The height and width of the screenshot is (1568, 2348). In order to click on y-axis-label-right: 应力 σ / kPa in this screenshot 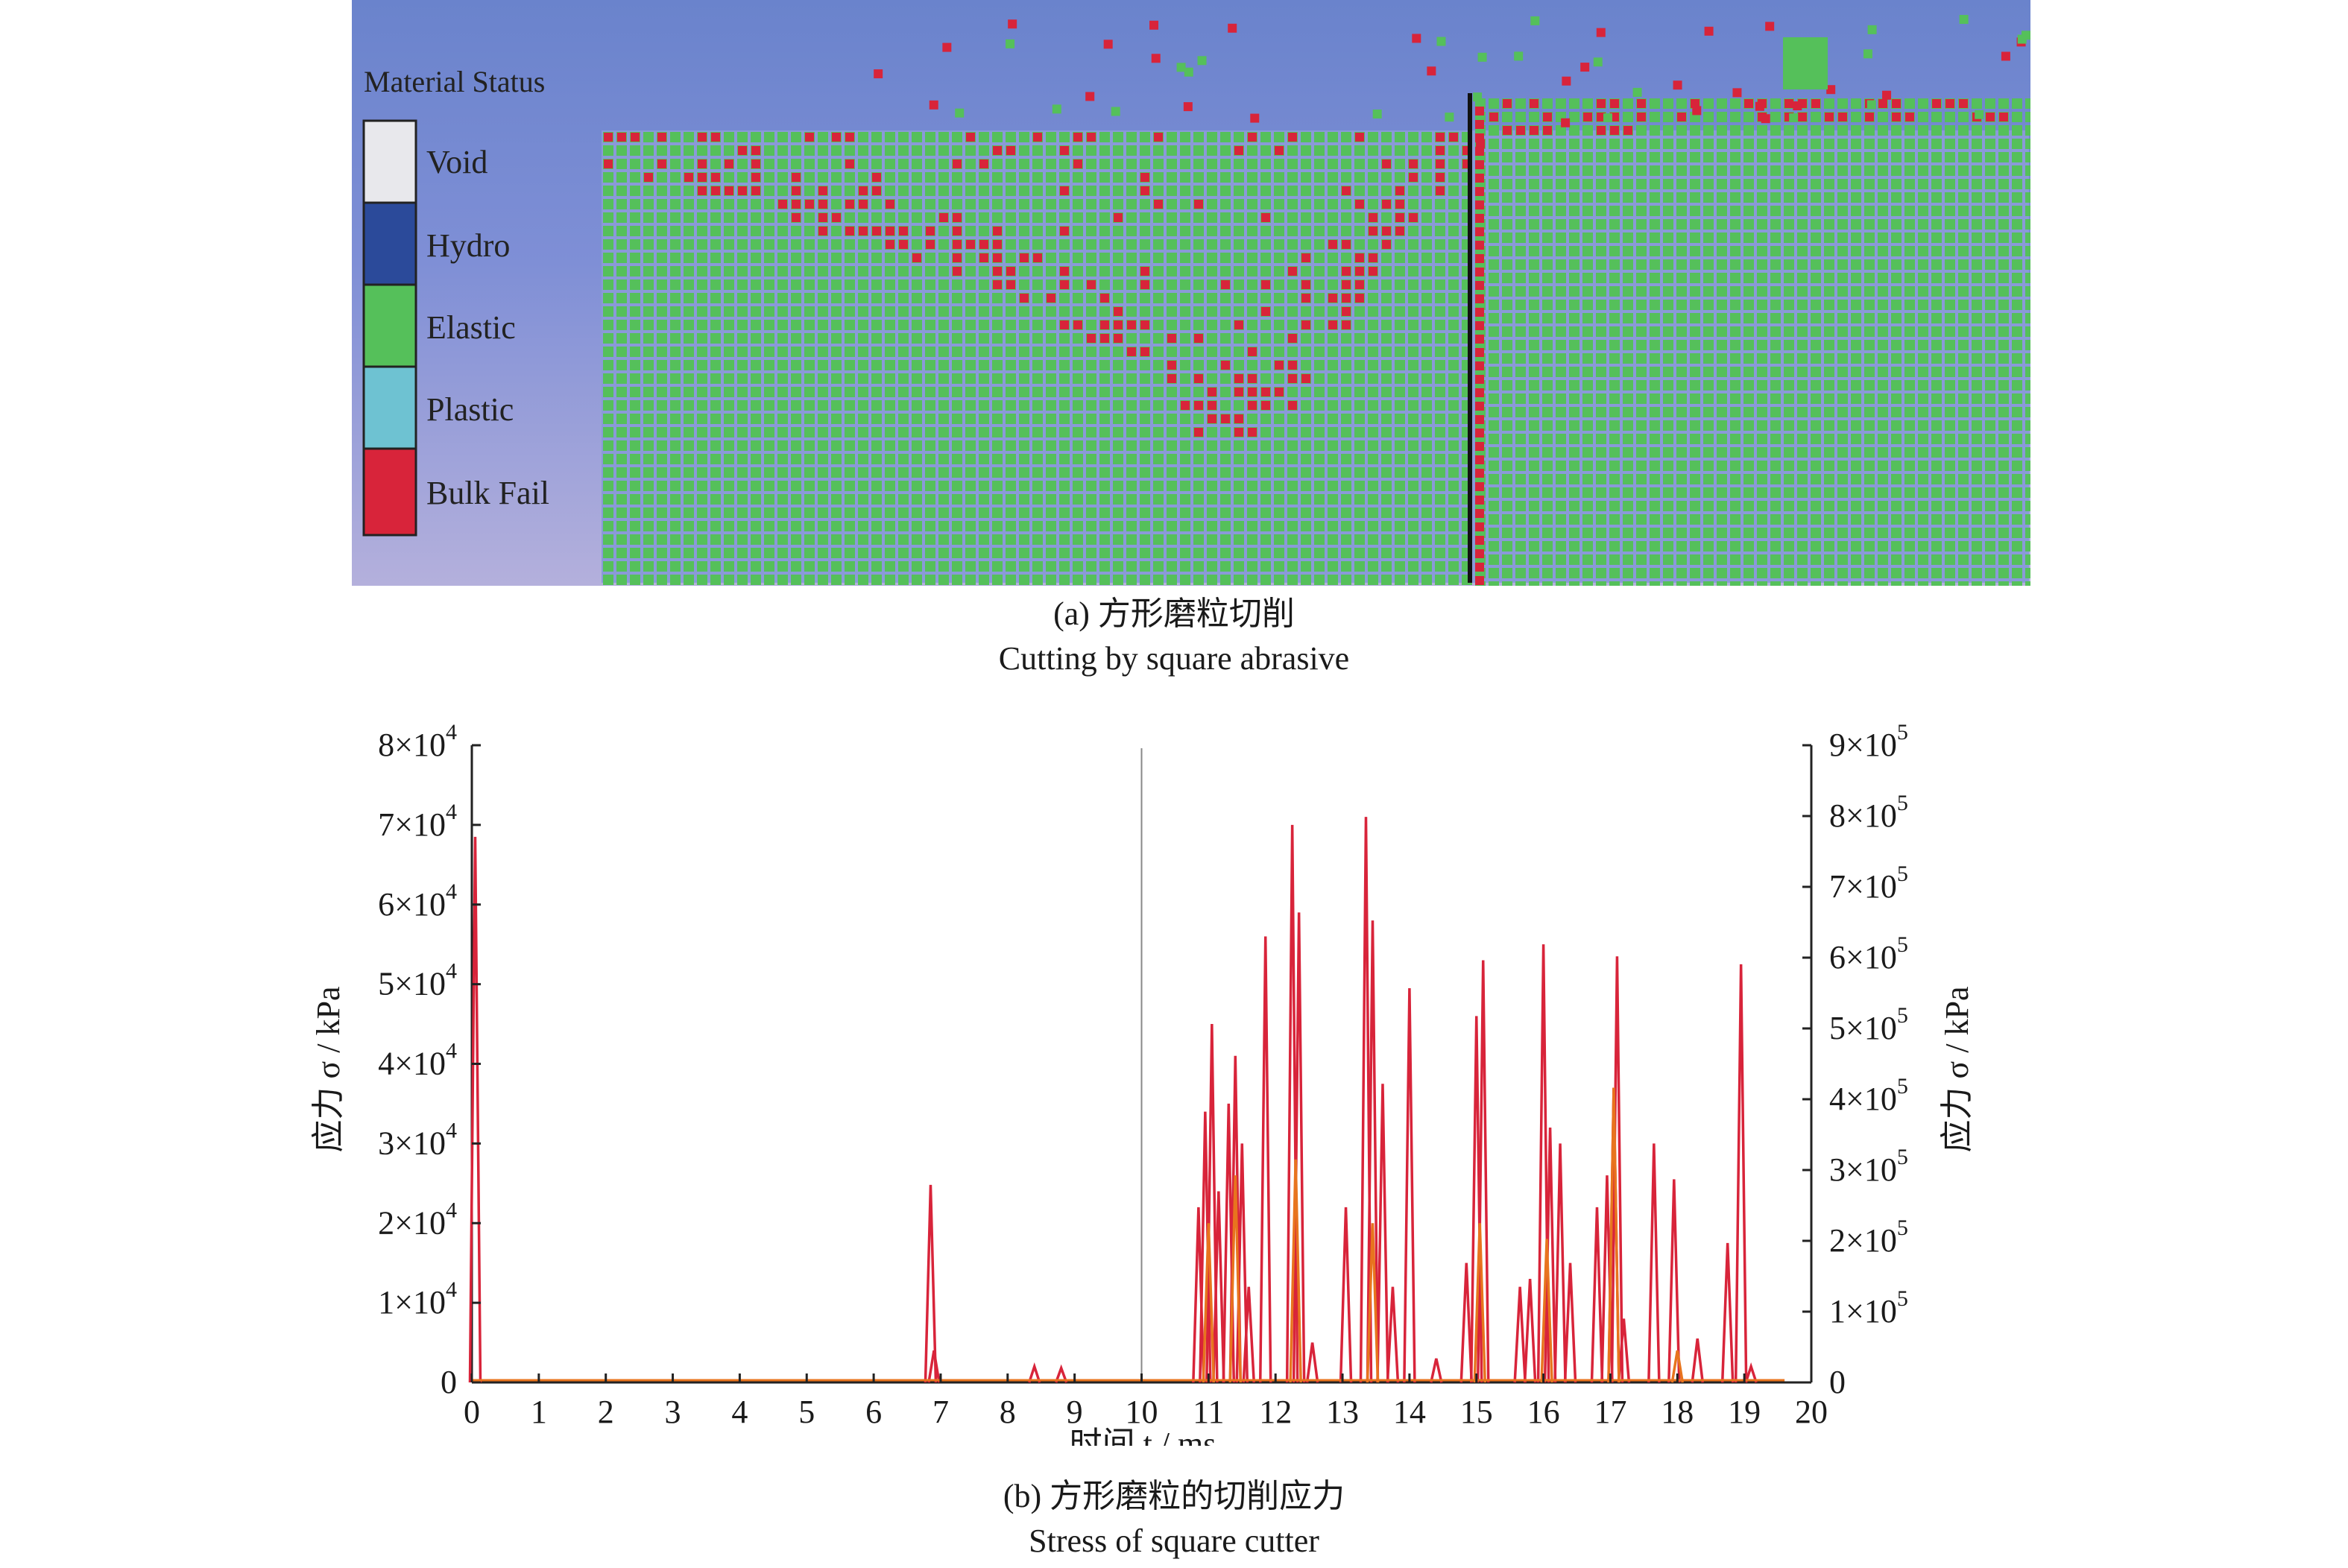, I will do `click(1957, 1070)`.